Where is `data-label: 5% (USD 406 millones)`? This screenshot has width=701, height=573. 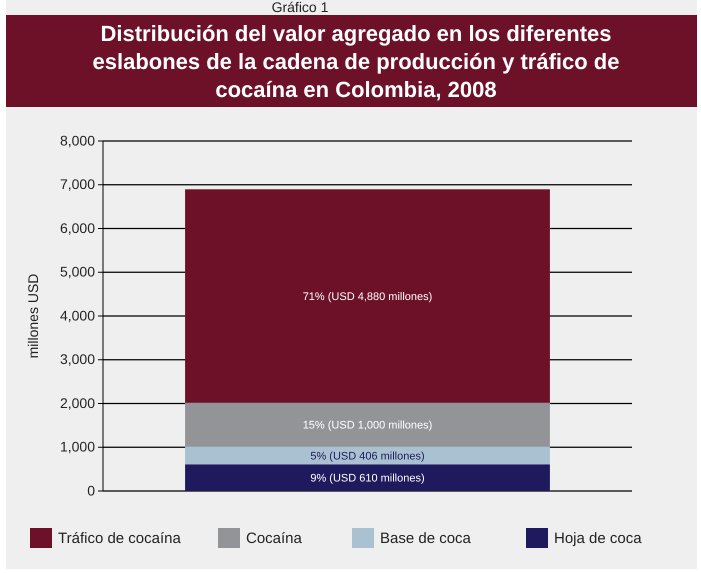
data-label: 5% (USD 406 millones) is located at coordinates (367, 456).